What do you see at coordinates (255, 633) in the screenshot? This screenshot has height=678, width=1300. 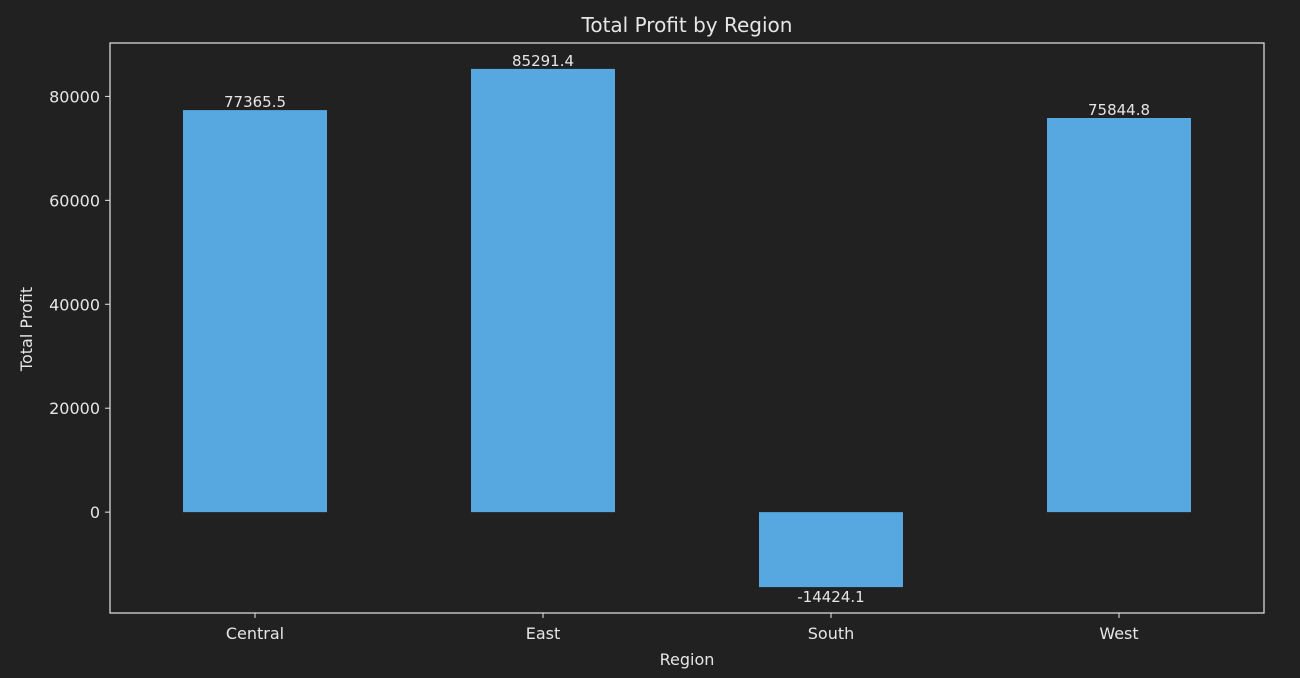 I see `x-tick-label-central: Central` at bounding box center [255, 633].